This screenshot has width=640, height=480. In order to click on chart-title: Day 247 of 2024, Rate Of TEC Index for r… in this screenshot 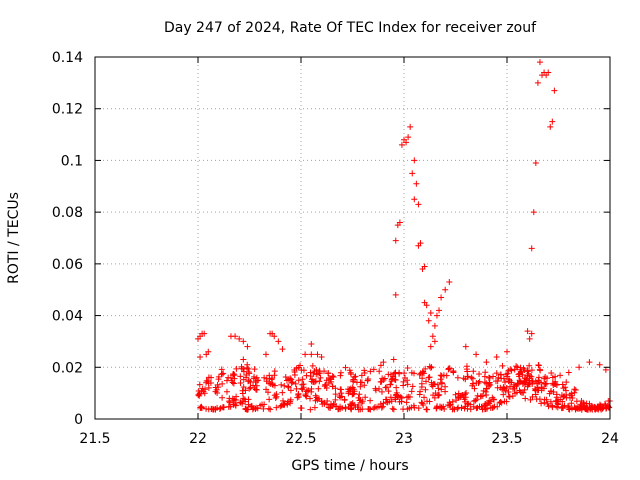, I will do `click(350, 28)`.